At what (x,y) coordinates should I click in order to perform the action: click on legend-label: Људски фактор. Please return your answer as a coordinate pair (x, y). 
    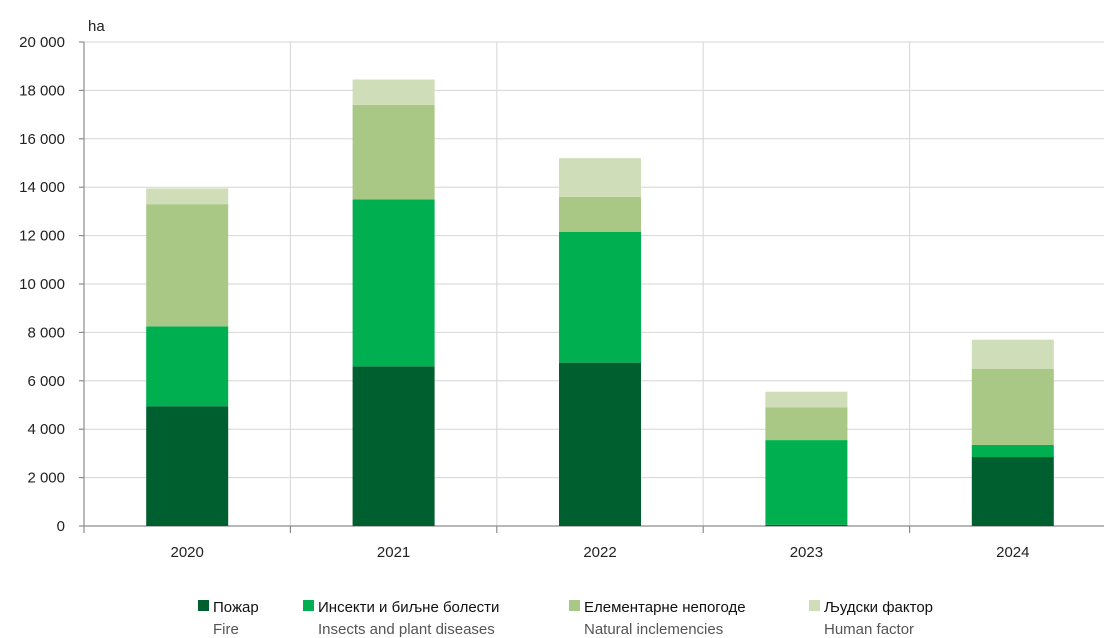
    Looking at the image, I should click on (878, 607).